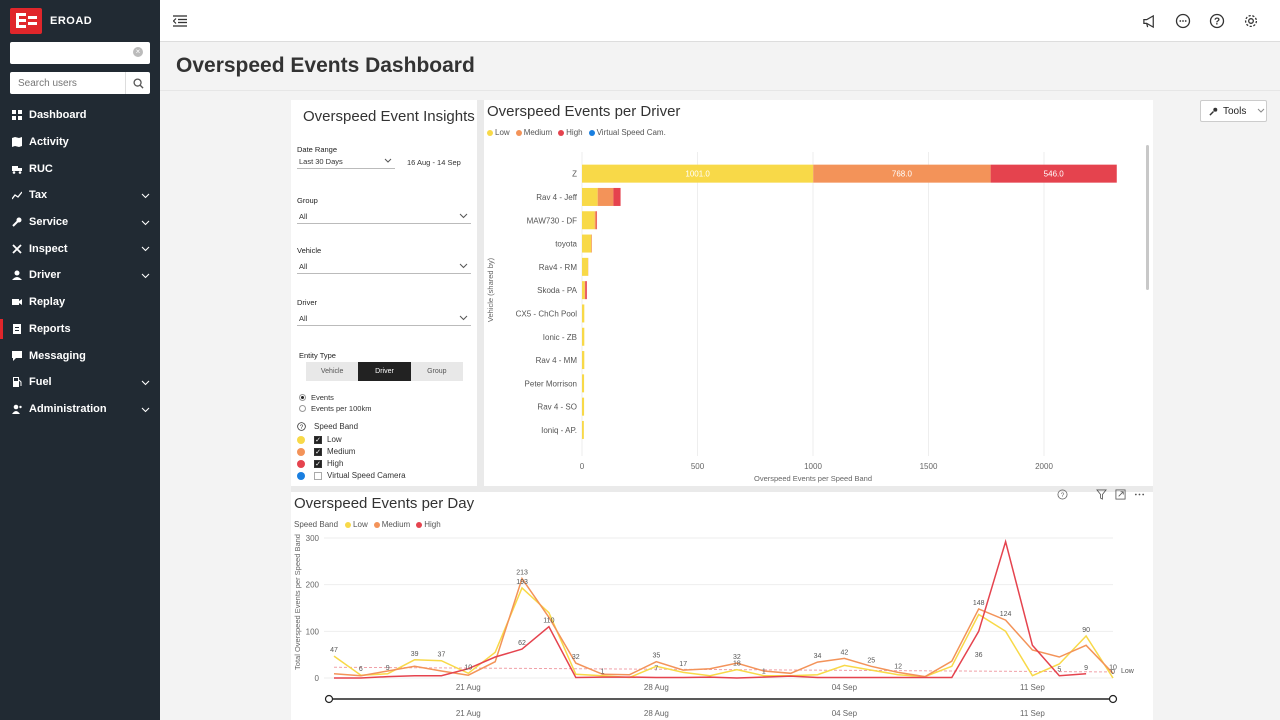 The width and height of the screenshot is (1280, 720). I want to click on sidebar-item-reports: Reports, so click(80, 329).